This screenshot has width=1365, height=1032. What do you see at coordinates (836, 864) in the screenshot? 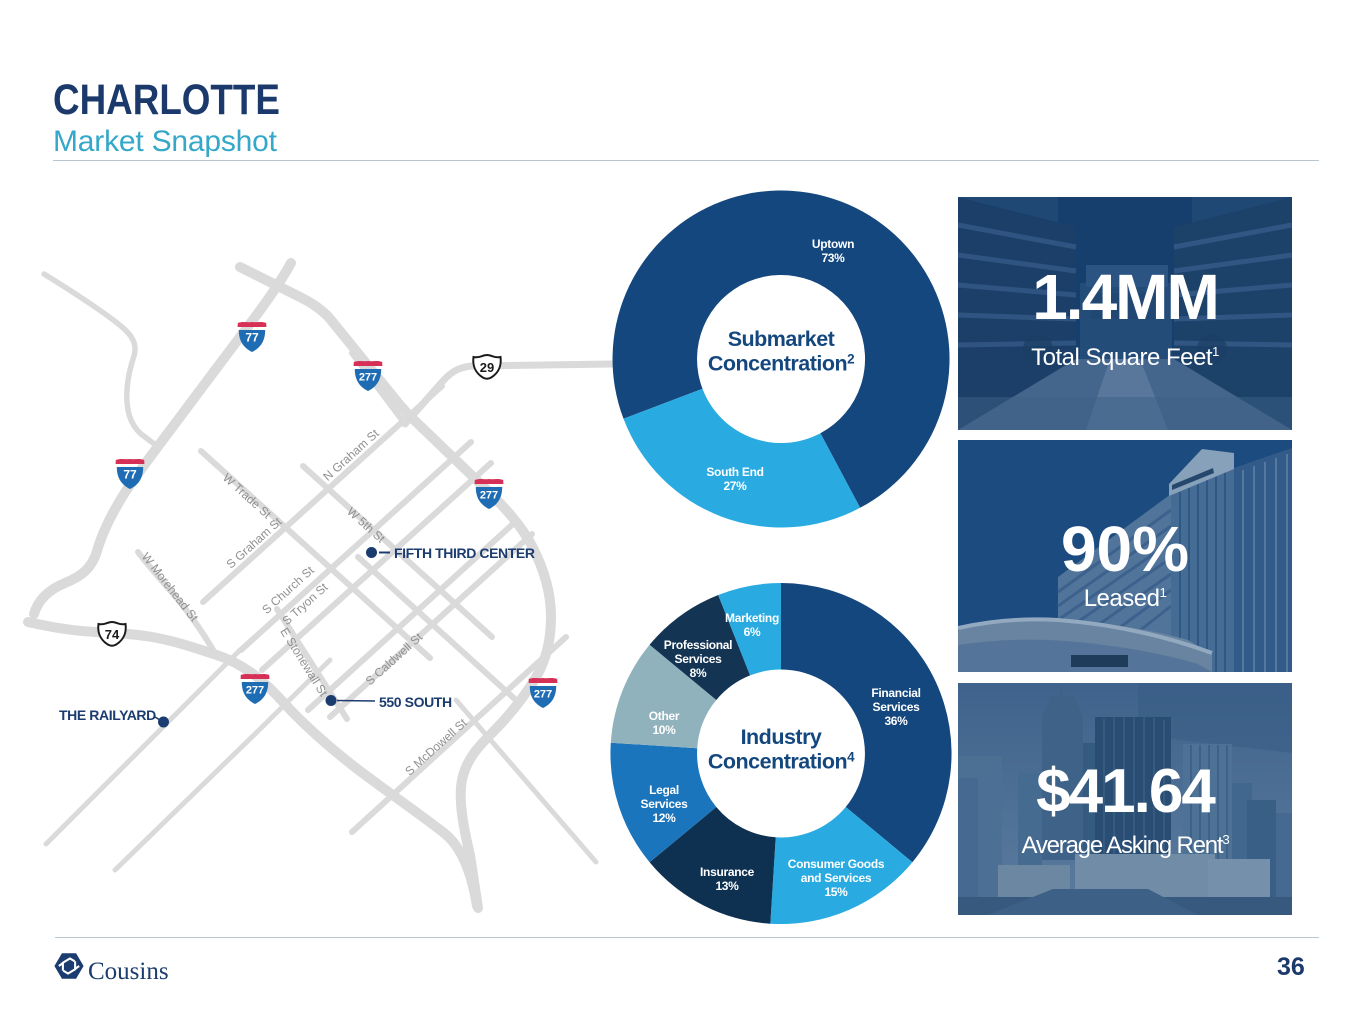
I see `svg-text: Consumer Goods` at bounding box center [836, 864].